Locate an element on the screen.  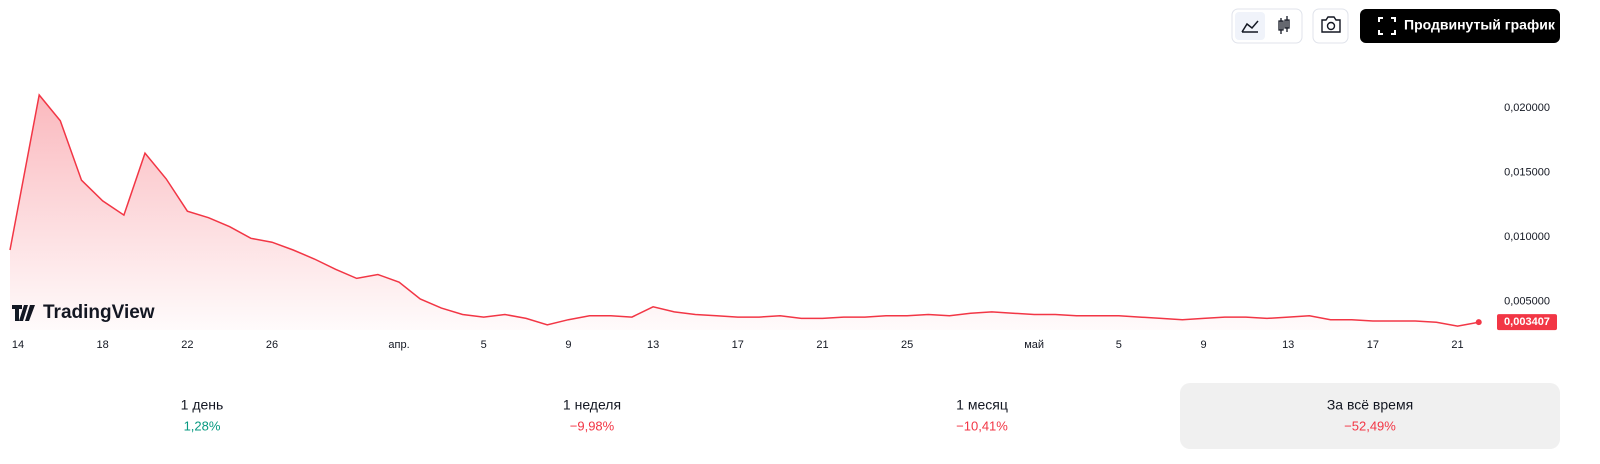
y-tick-label: 0,005000 is located at coordinates (1527, 302).